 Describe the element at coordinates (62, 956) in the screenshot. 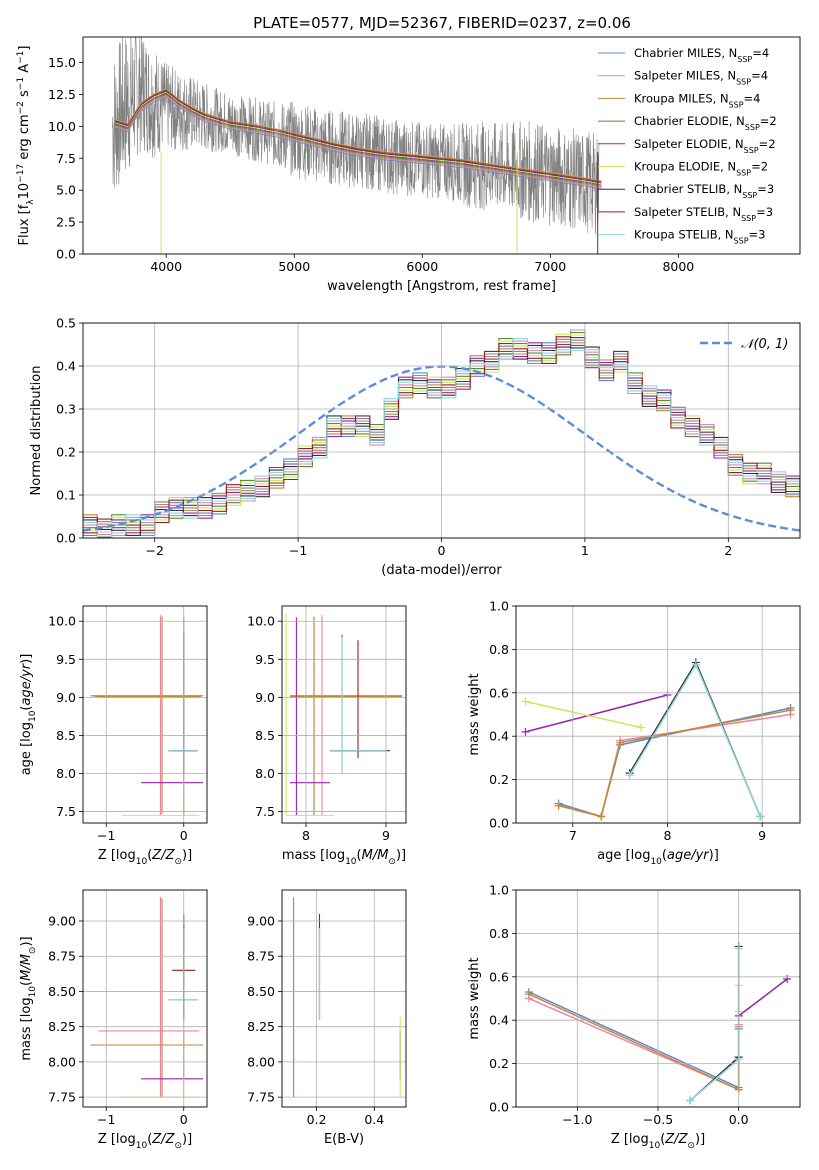

I see `y-tick-label: 8.75` at that location.